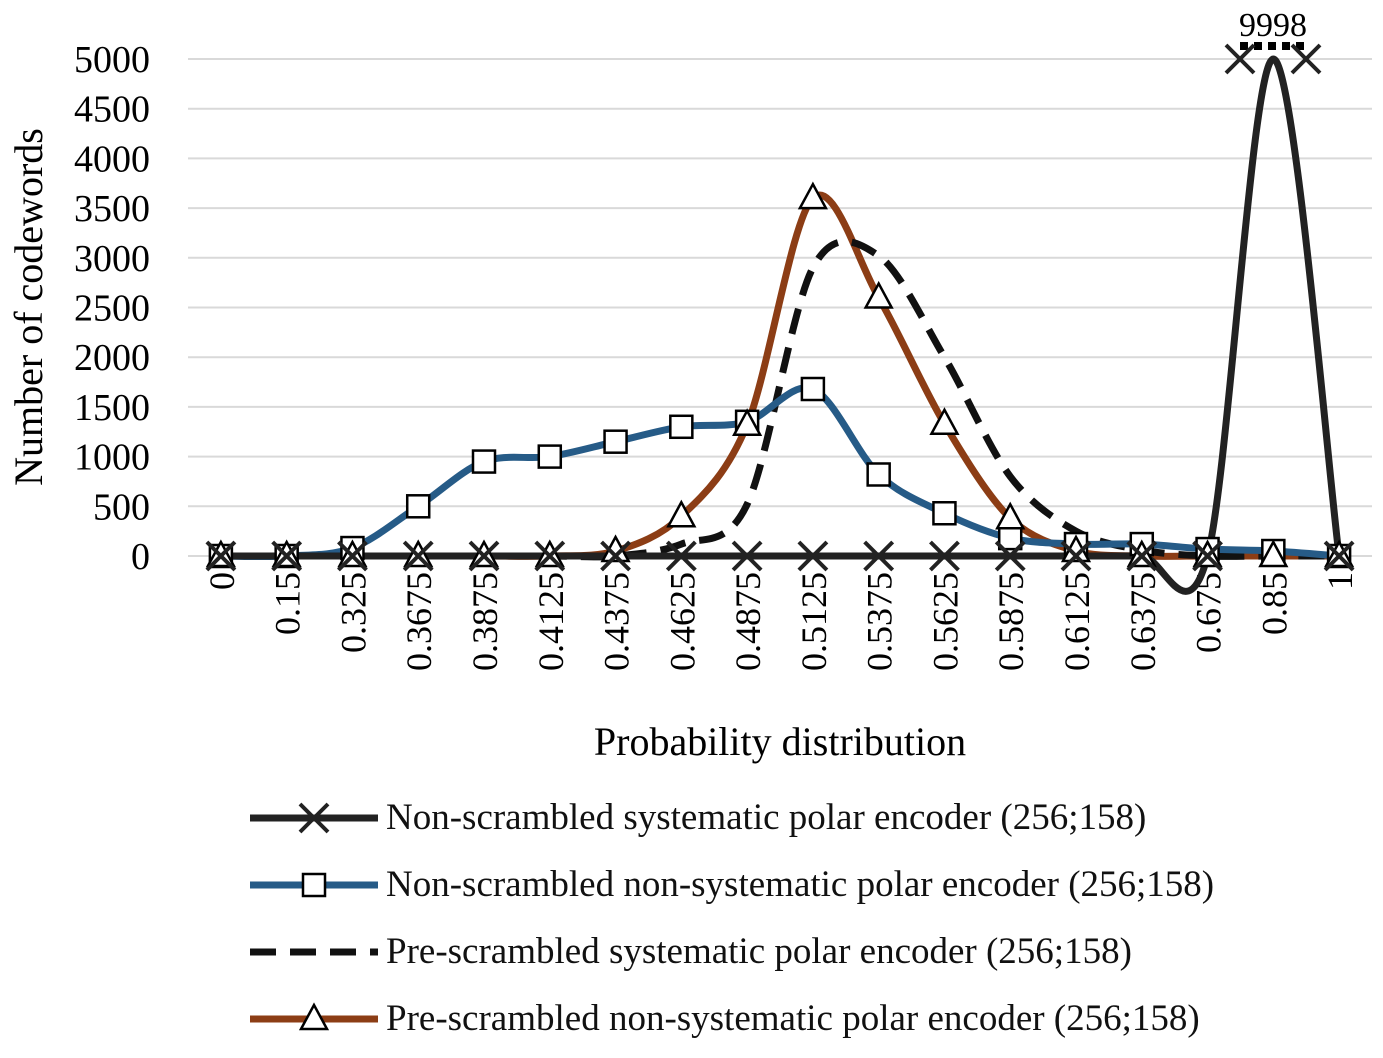  Describe the element at coordinates (288, 603) in the screenshot. I see `x-tick-label: 0.15` at that location.